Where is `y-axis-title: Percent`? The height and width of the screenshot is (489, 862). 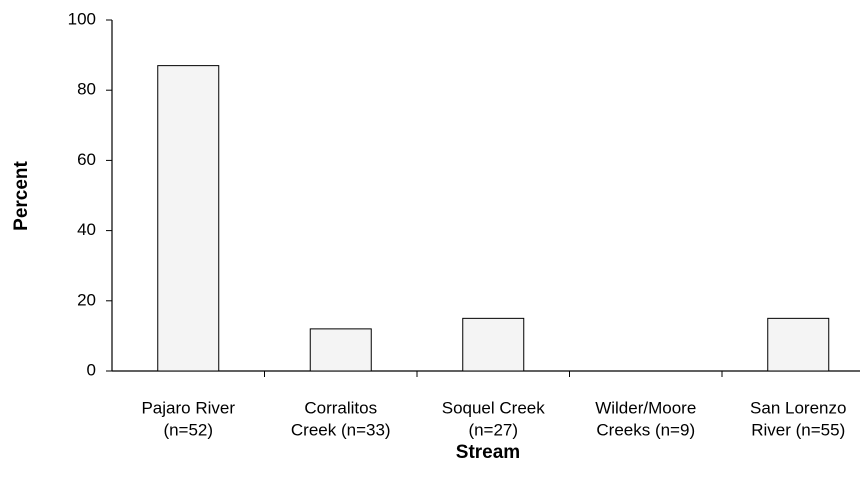
y-axis-title: Percent is located at coordinates (21, 195).